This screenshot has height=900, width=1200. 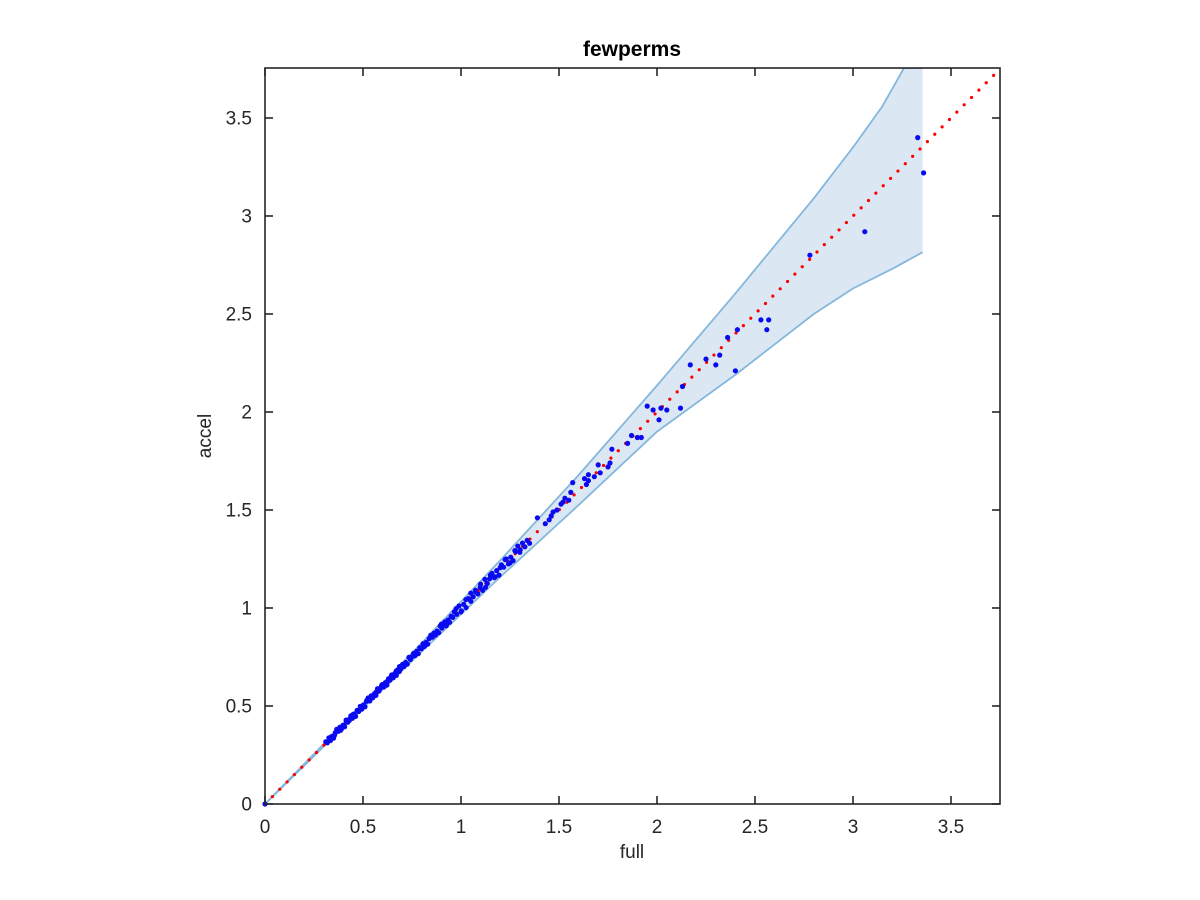 I want to click on y-axis-label: accel, so click(x=205, y=436).